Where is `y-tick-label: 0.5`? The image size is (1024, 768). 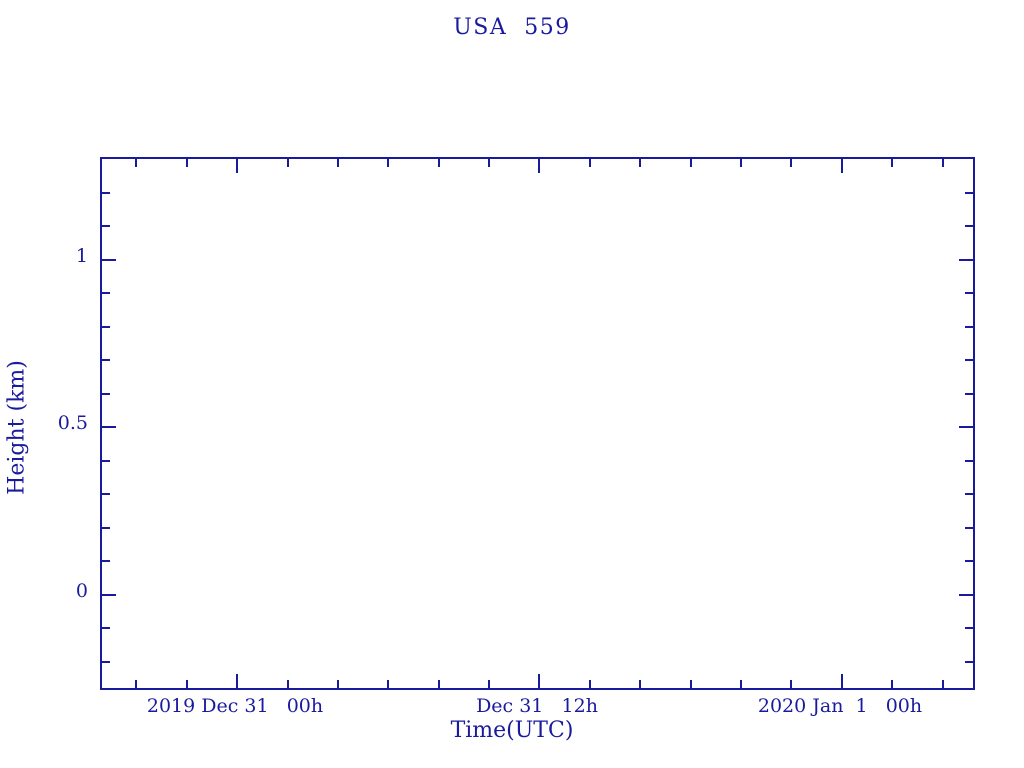 y-tick-label: 0.5 is located at coordinates (72, 423).